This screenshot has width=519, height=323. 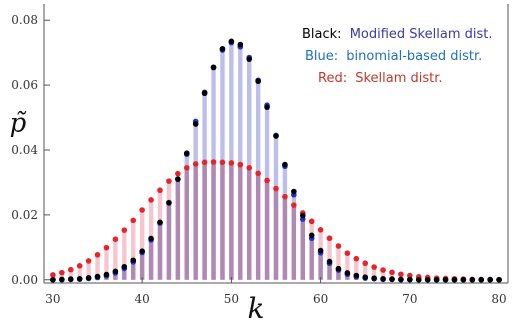 I want to click on x-tick-label: 30, so click(x=52, y=299).